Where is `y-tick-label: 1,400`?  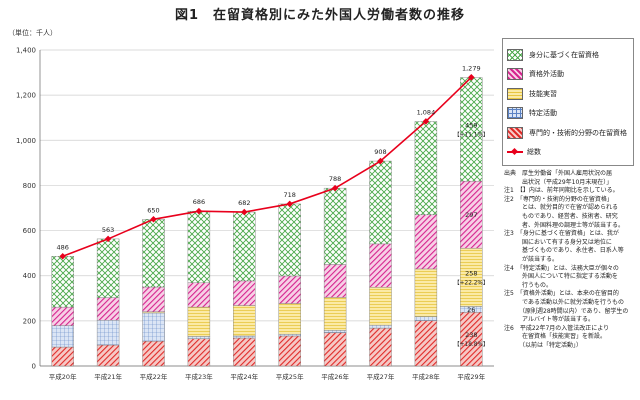
y-tick-label: 1,400 is located at coordinates (26, 51).